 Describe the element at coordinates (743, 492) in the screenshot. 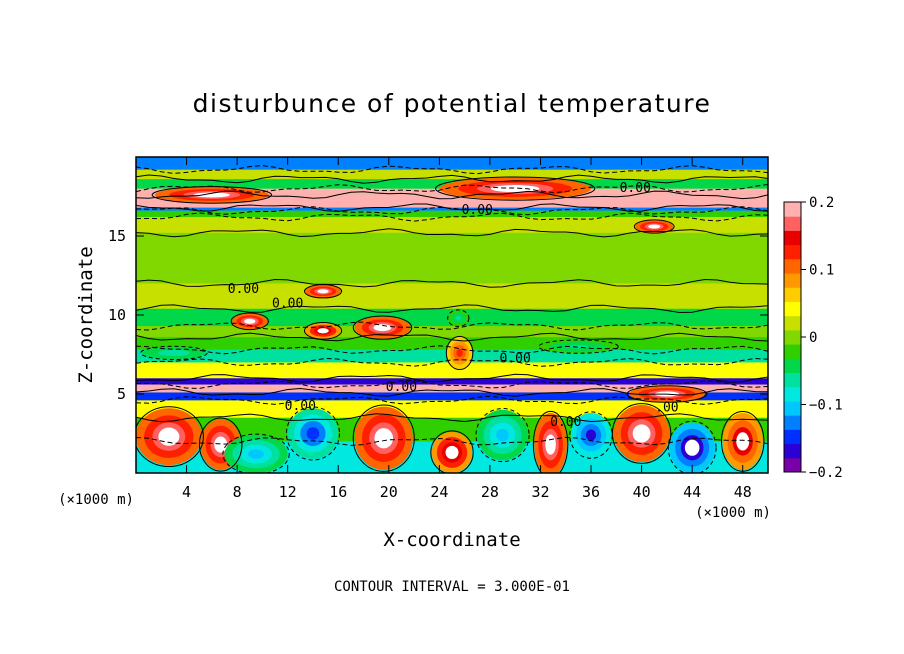

I see `x-tick-label: 48` at that location.